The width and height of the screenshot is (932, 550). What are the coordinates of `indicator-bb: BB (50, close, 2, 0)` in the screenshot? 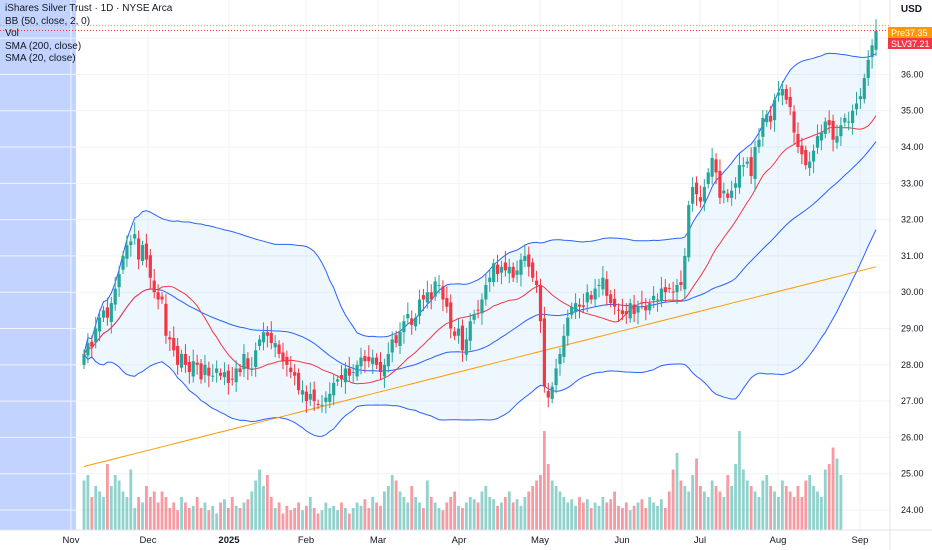 It's located at (48, 21).